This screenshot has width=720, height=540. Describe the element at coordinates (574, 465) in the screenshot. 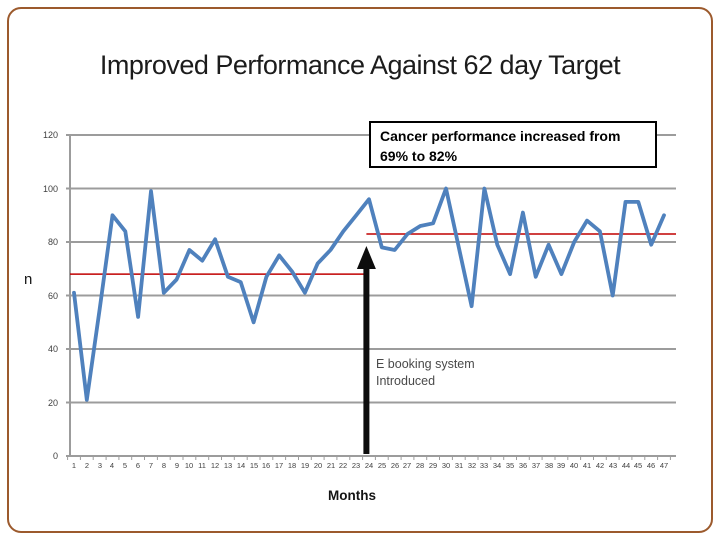

I see `x-tick-label: 40` at that location.